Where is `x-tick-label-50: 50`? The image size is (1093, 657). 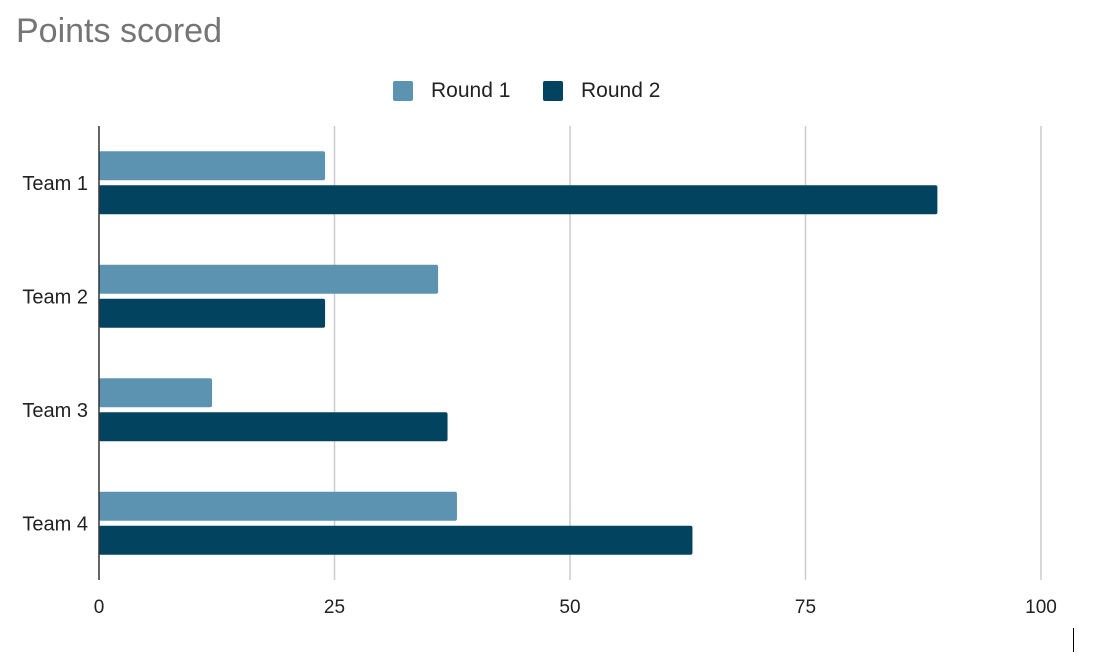
x-tick-label-50: 50 is located at coordinates (569, 607).